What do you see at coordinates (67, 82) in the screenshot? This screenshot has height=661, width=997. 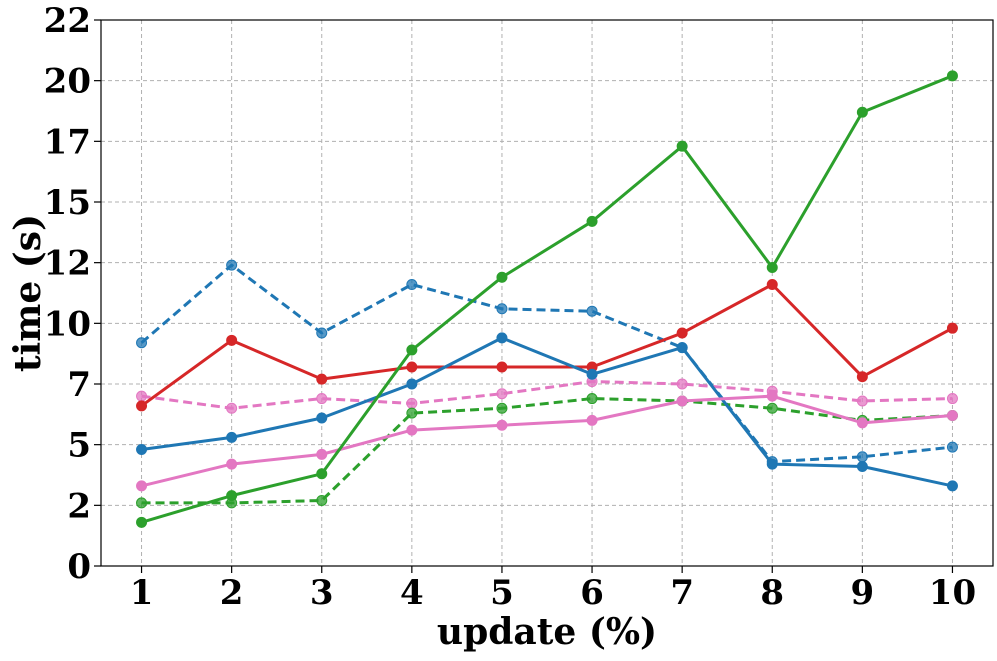 I see `y-tick-label: 20` at bounding box center [67, 82].